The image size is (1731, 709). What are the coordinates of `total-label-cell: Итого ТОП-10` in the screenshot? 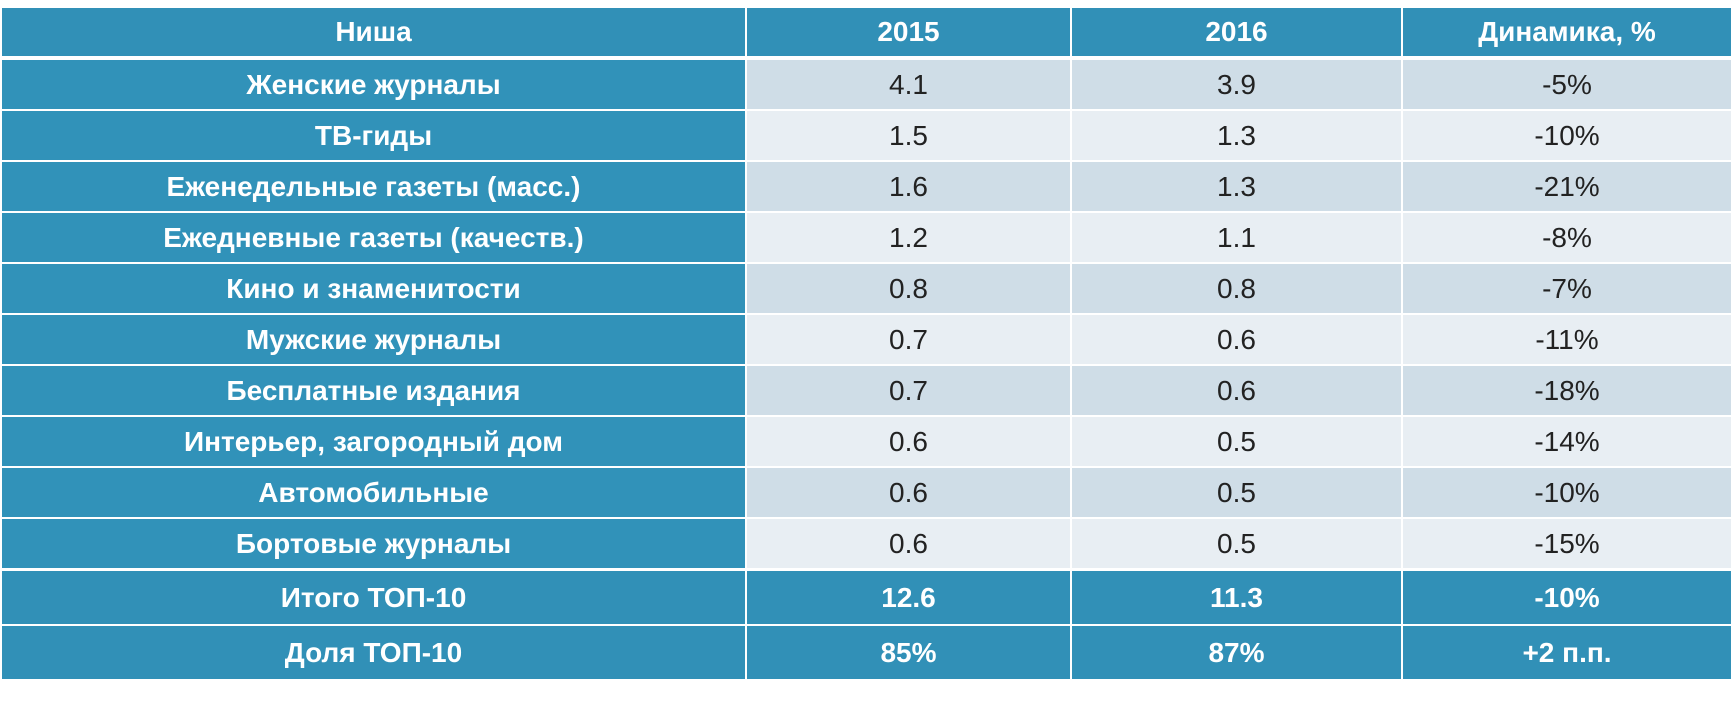 It's located at (373, 597).